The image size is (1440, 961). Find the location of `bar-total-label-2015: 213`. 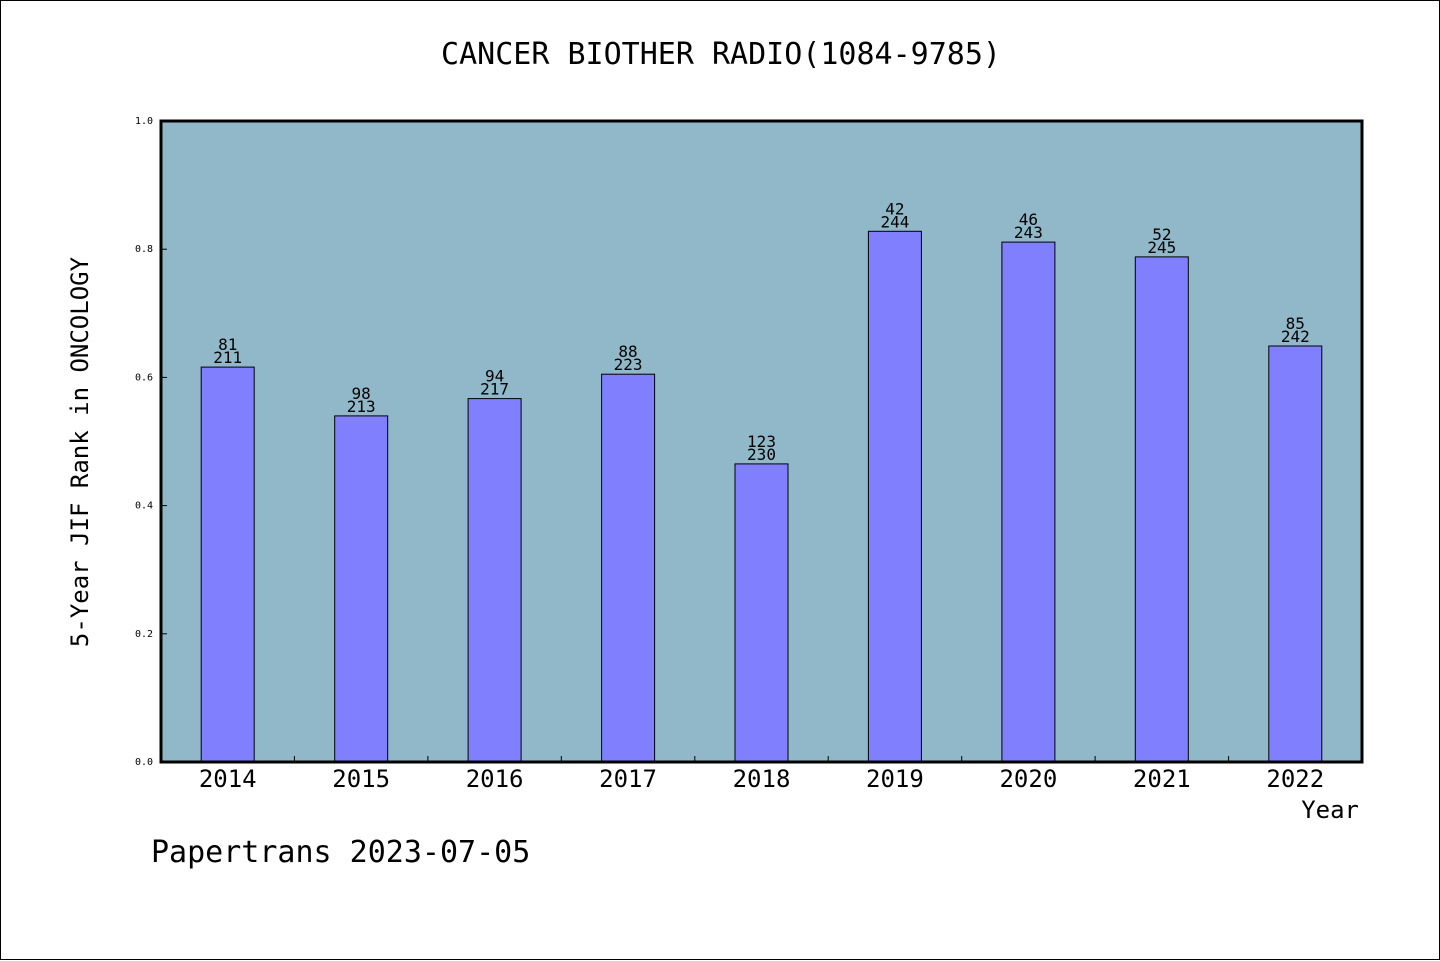

bar-total-label-2015: 213 is located at coordinates (361, 406).